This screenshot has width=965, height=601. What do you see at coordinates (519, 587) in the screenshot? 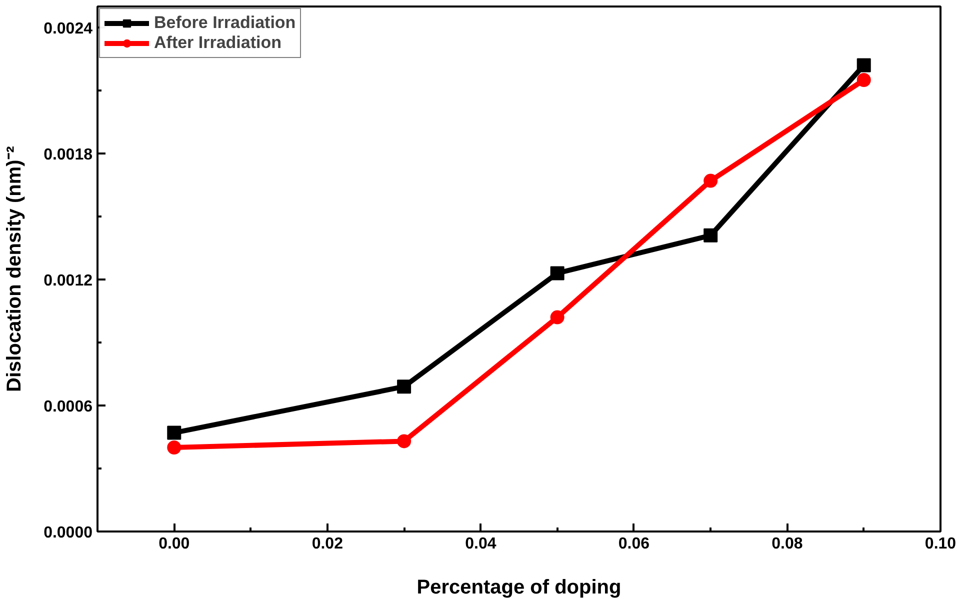
I see `x-axis-title: Percentage of doping` at bounding box center [519, 587].